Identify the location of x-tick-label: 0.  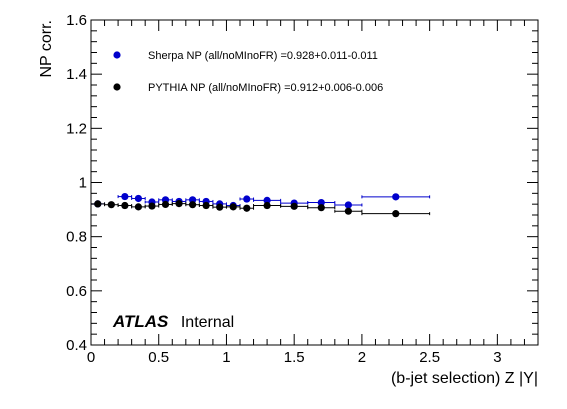
(91, 357).